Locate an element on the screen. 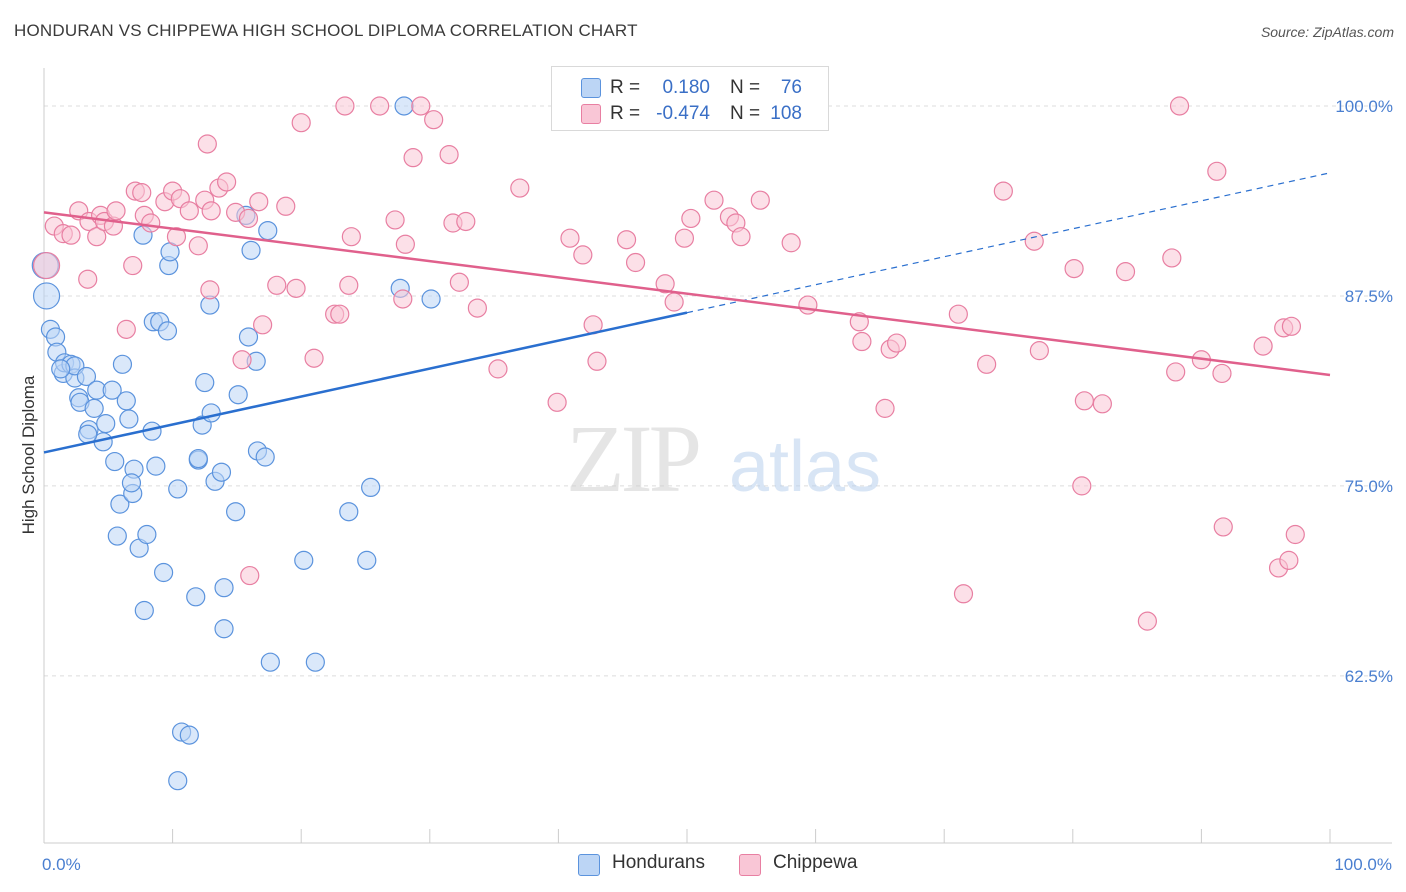  watermark-zip: ZIP is located at coordinates (632, 458).